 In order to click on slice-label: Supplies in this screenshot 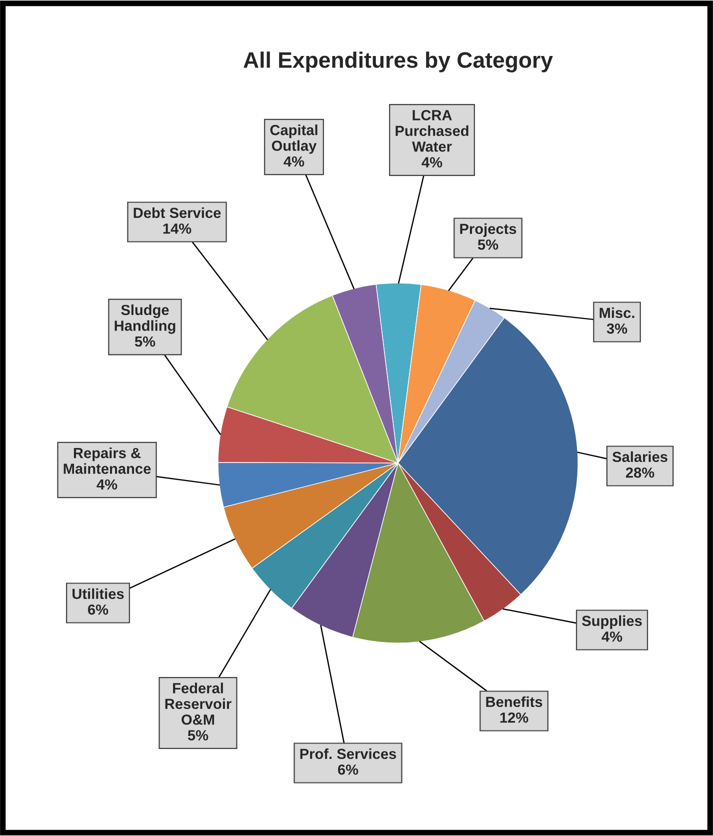, I will do `click(612, 622)`.